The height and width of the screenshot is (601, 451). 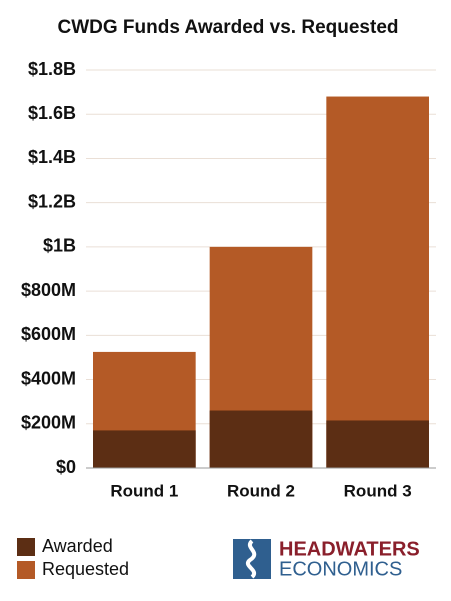 What do you see at coordinates (144, 490) in the screenshot?
I see `x-tick-label: Round 1` at bounding box center [144, 490].